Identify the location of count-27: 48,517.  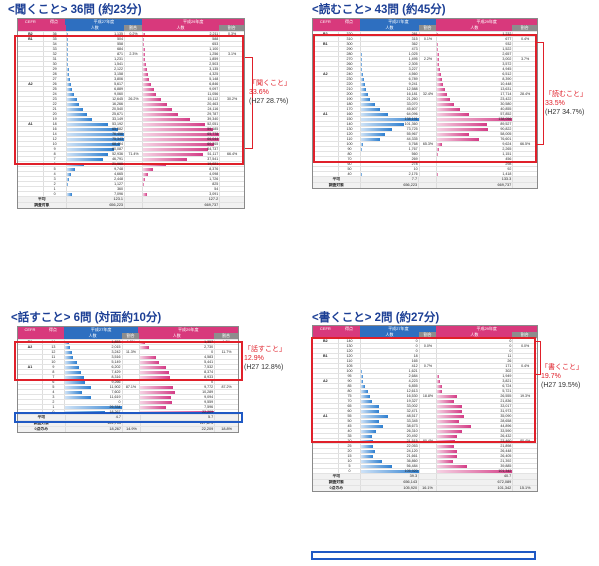
(389, 416).